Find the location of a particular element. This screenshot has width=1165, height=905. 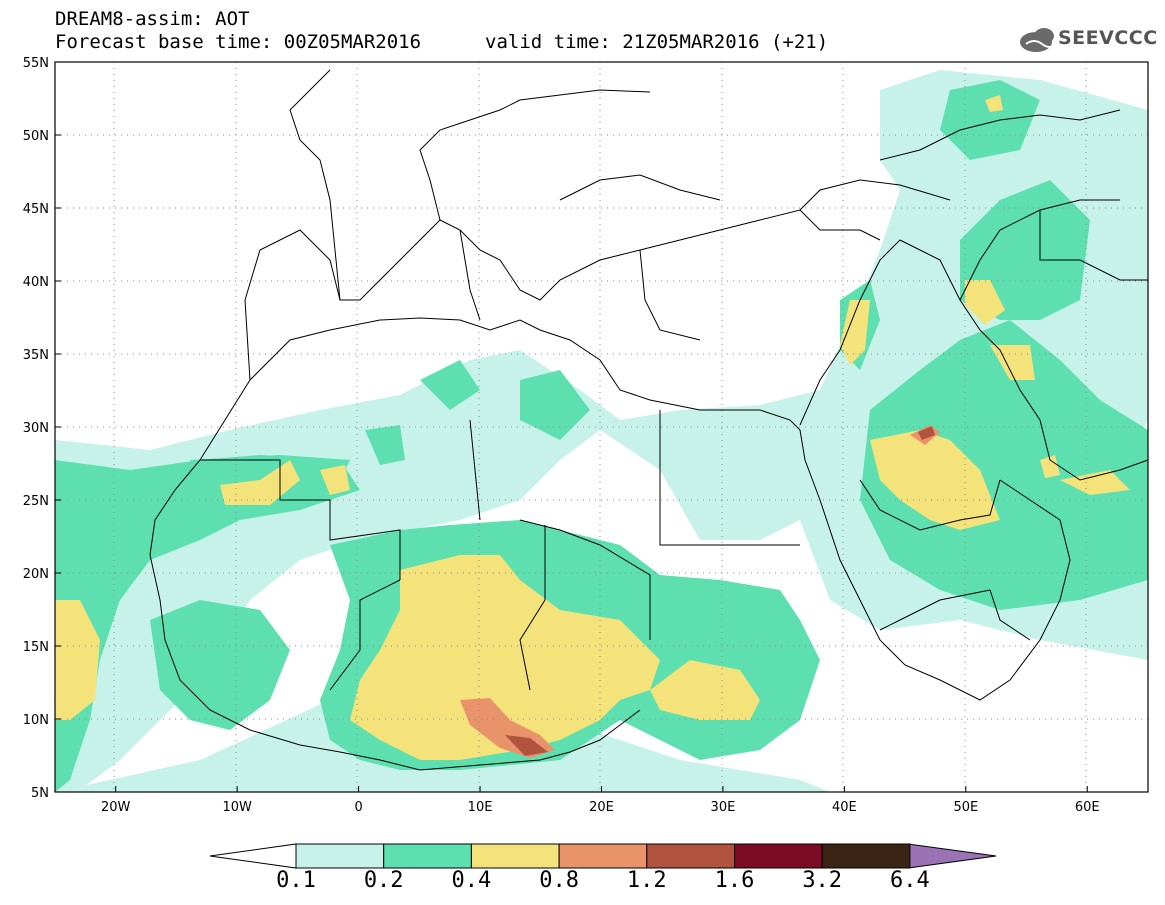

lat-label: 10N is located at coordinates (36, 720).